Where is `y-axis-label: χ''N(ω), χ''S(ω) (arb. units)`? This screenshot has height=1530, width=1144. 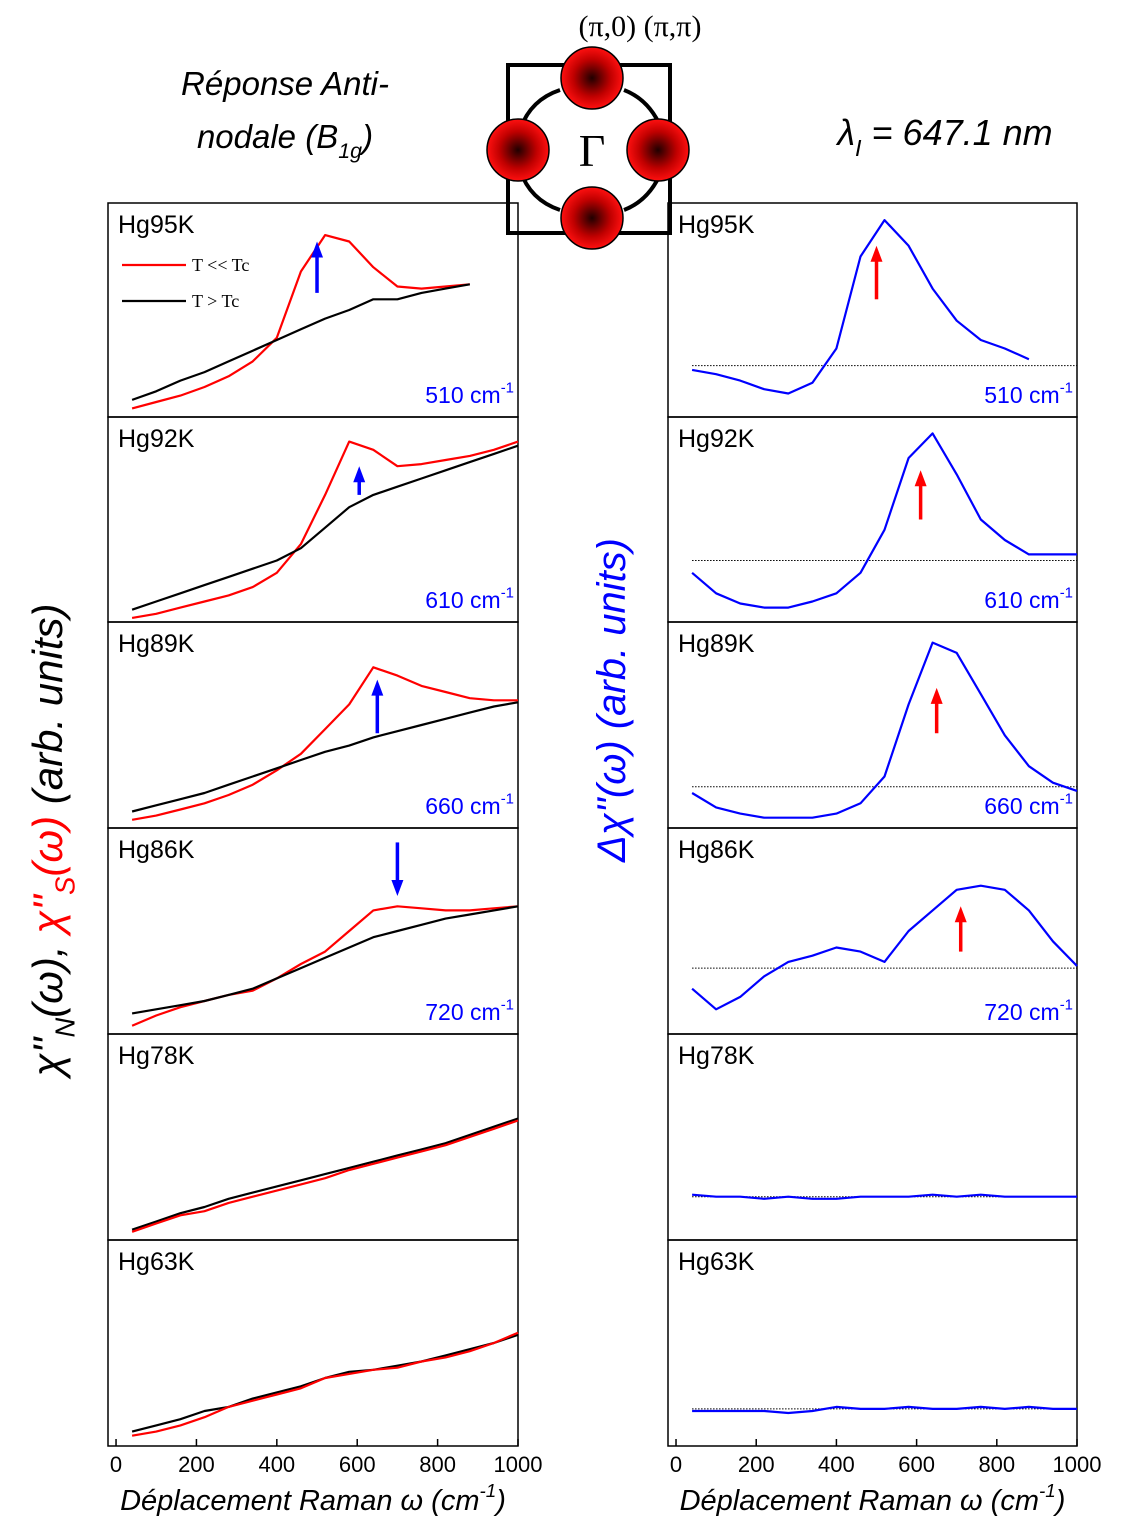
y-axis-label: χ''N(ω), χ''S(ω) (arb. units) is located at coordinates (52, 842).